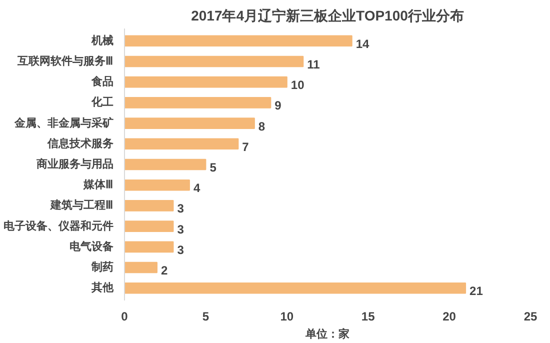 This screenshot has height=343, width=550. What do you see at coordinates (477, 291) in the screenshot?
I see `data-label: 21` at bounding box center [477, 291].